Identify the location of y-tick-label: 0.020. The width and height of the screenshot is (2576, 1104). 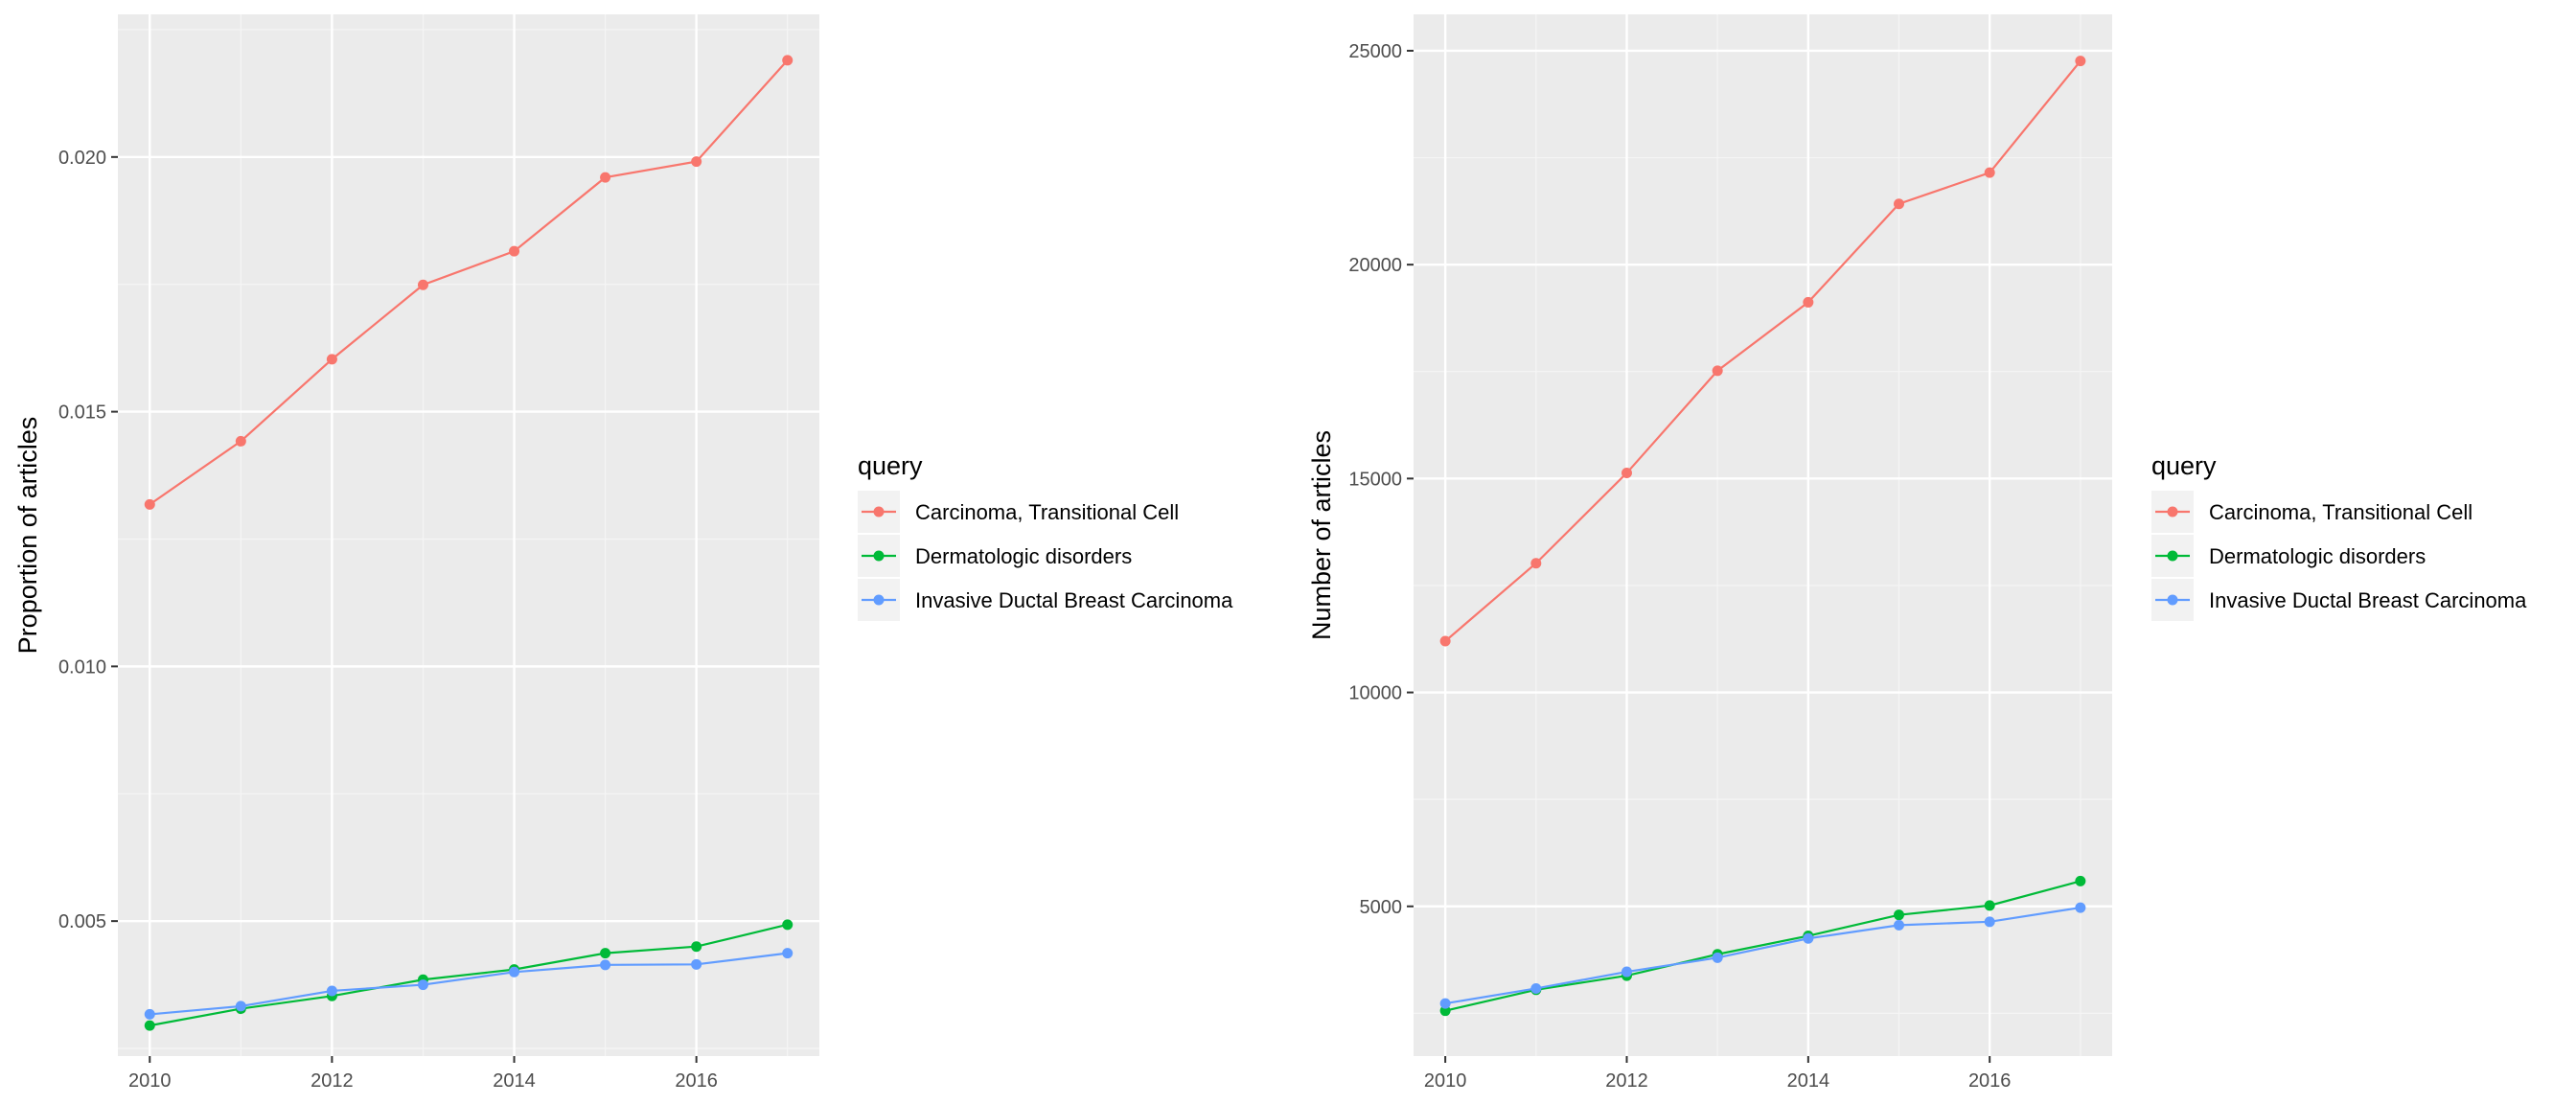
(82, 158).